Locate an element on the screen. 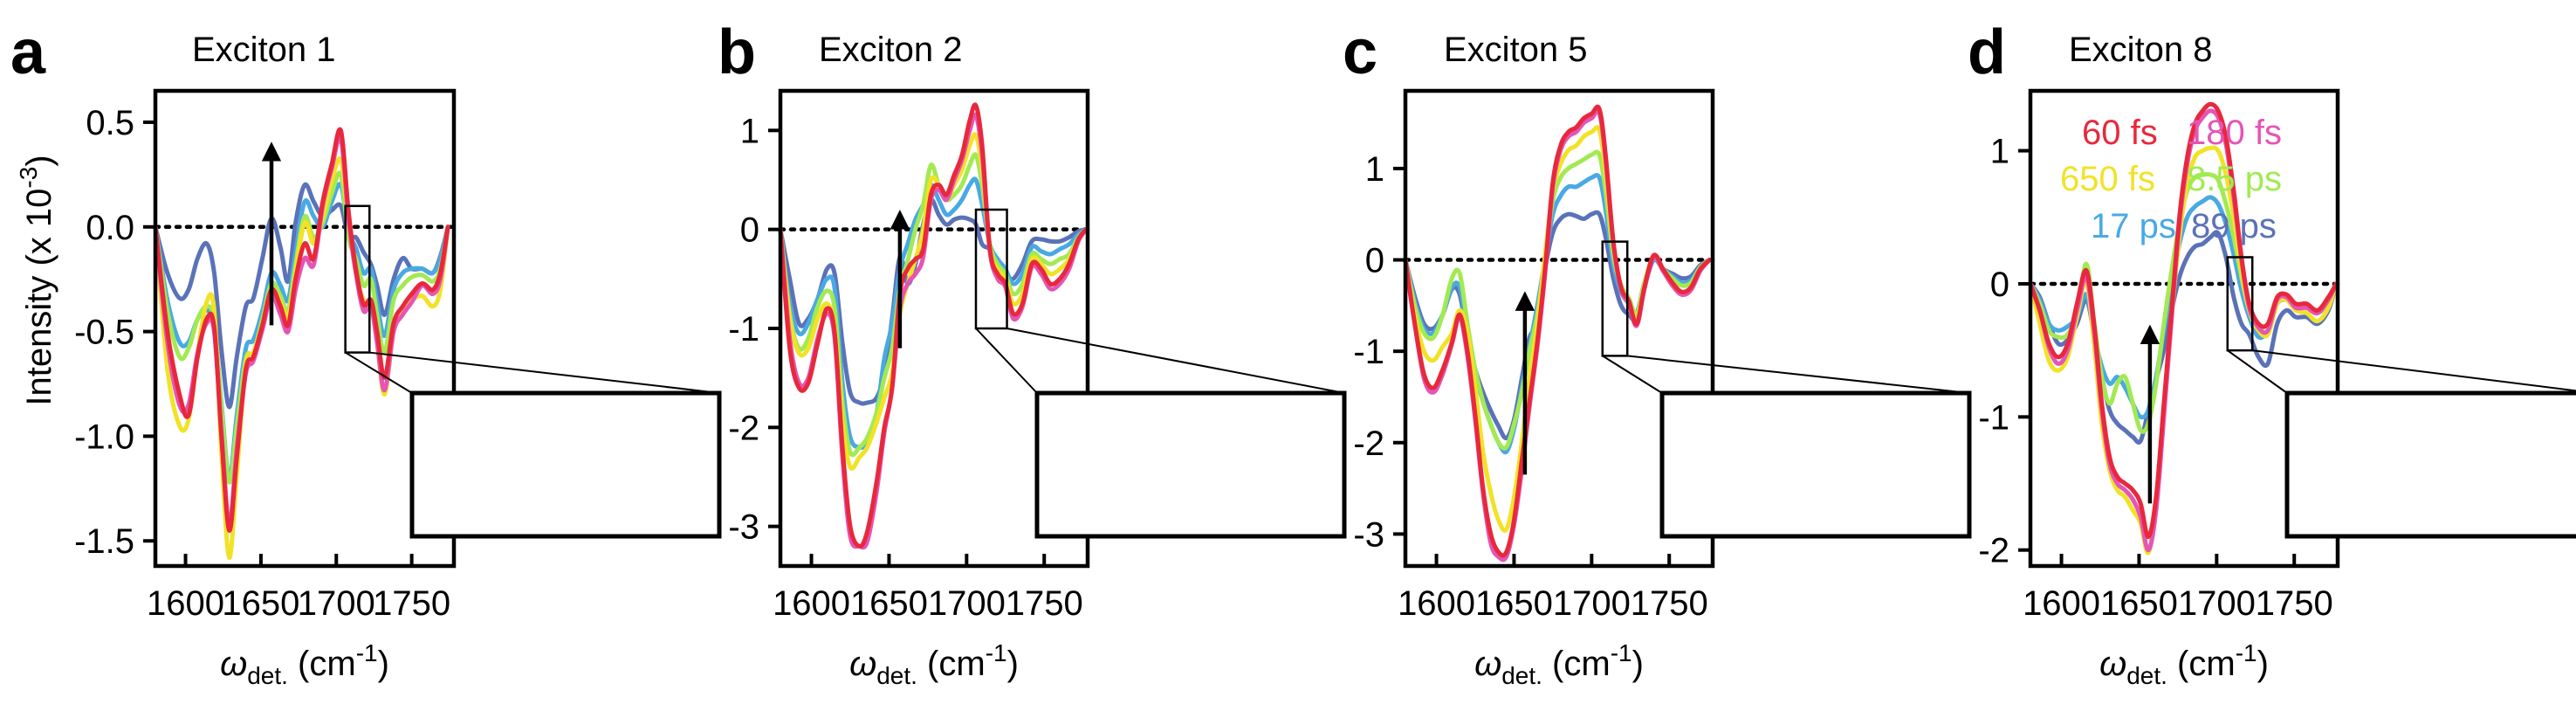 The height and width of the screenshot is (711, 2576). inset-c is located at coordinates (1815, 464).